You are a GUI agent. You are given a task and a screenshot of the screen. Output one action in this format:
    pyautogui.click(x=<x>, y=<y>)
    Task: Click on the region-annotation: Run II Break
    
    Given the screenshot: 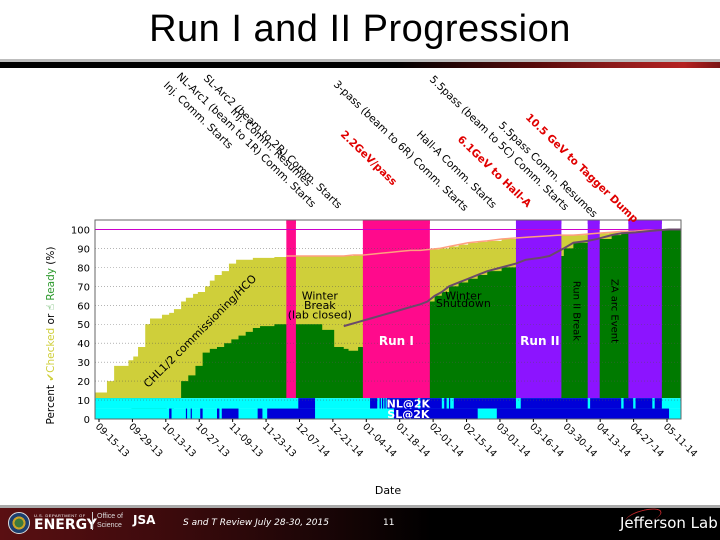 What is the action you would take?
    pyautogui.click(x=575, y=311)
    